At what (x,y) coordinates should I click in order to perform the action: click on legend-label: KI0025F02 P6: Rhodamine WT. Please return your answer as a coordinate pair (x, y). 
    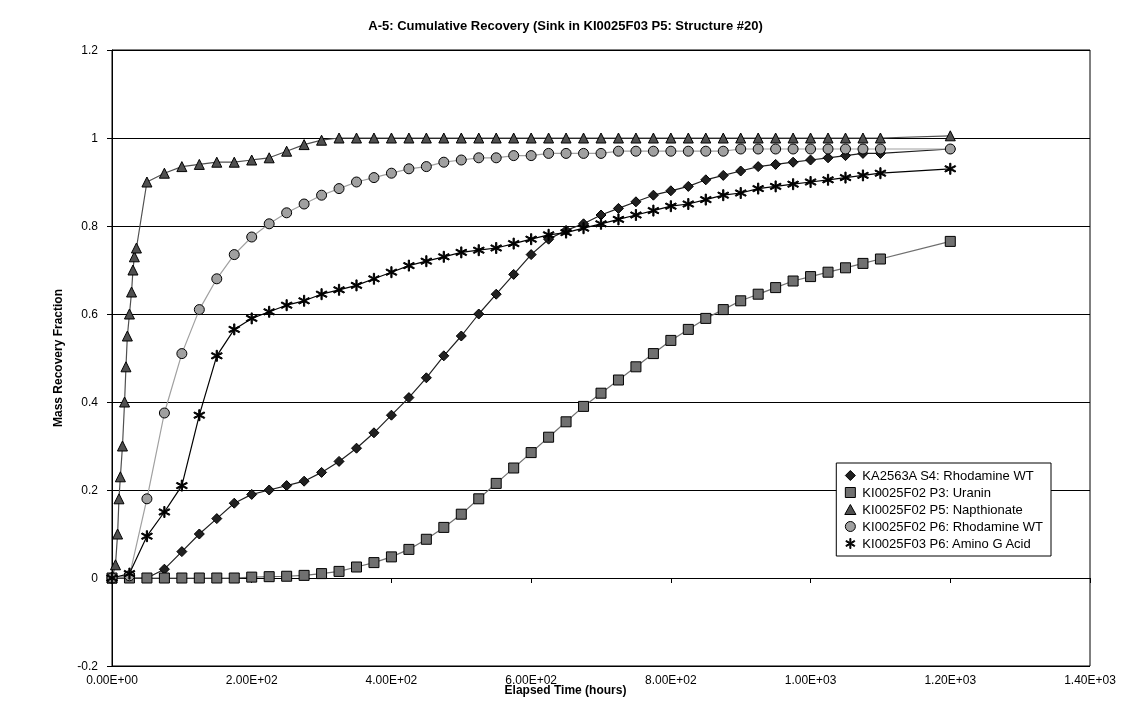
    Looking at the image, I should click on (953, 526).